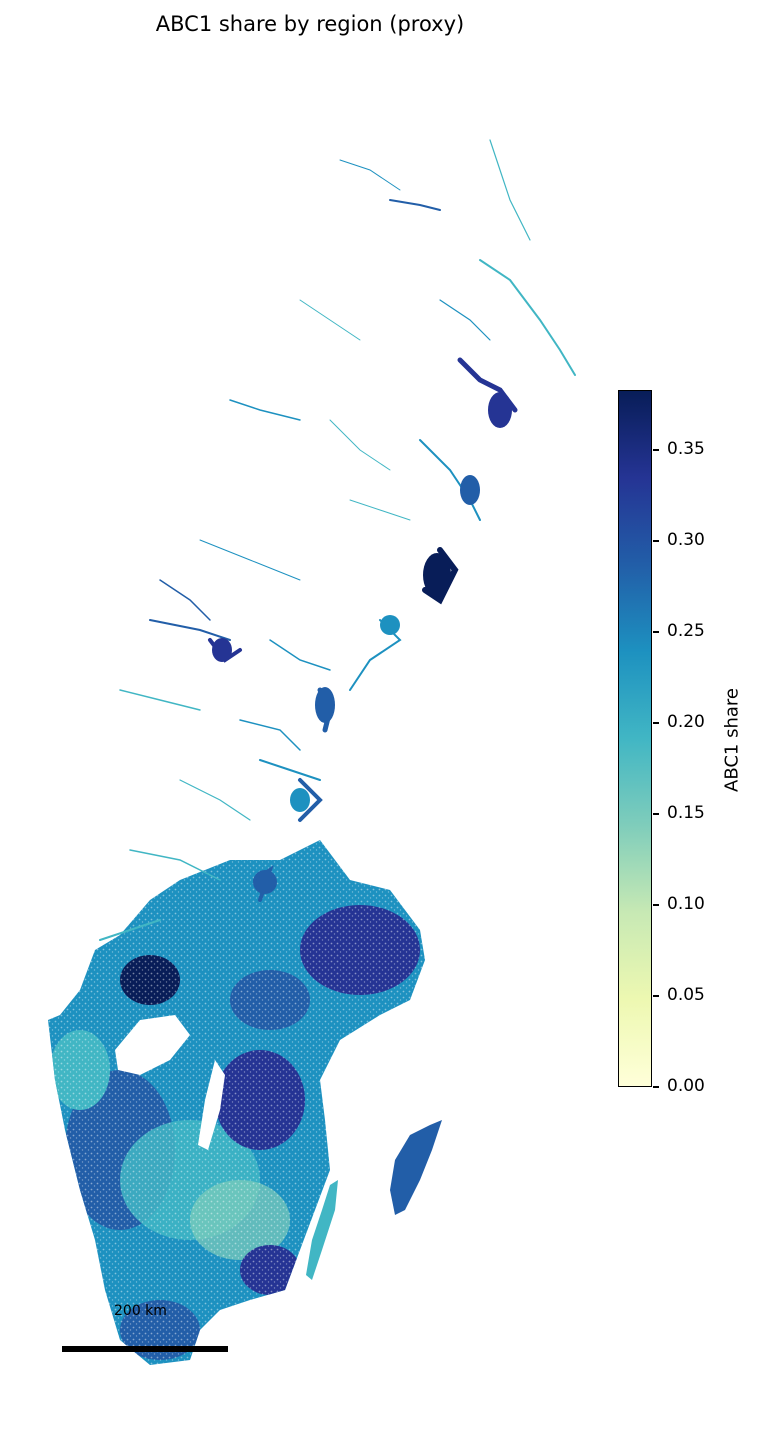  What do you see at coordinates (686, 722) in the screenshot?
I see `colorbar-tick-label: 0.20` at bounding box center [686, 722].